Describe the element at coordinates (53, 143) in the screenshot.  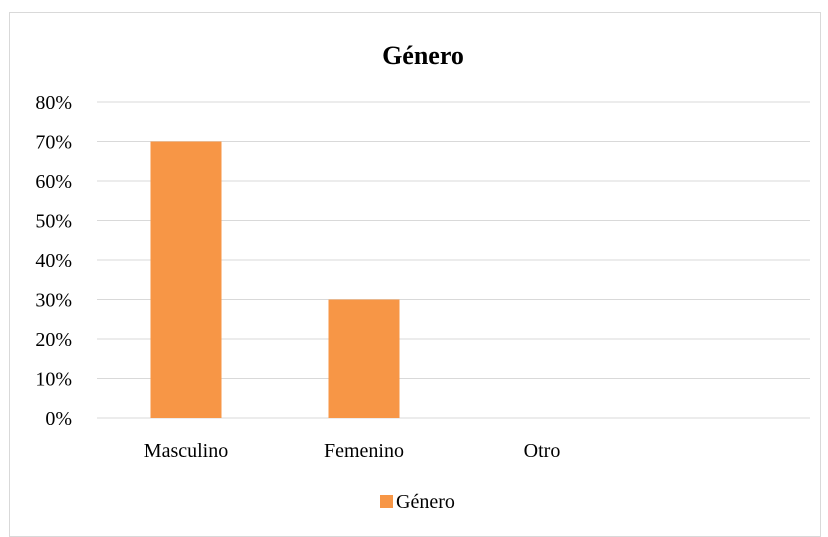
I see `y-tick-label: 70%` at that location.